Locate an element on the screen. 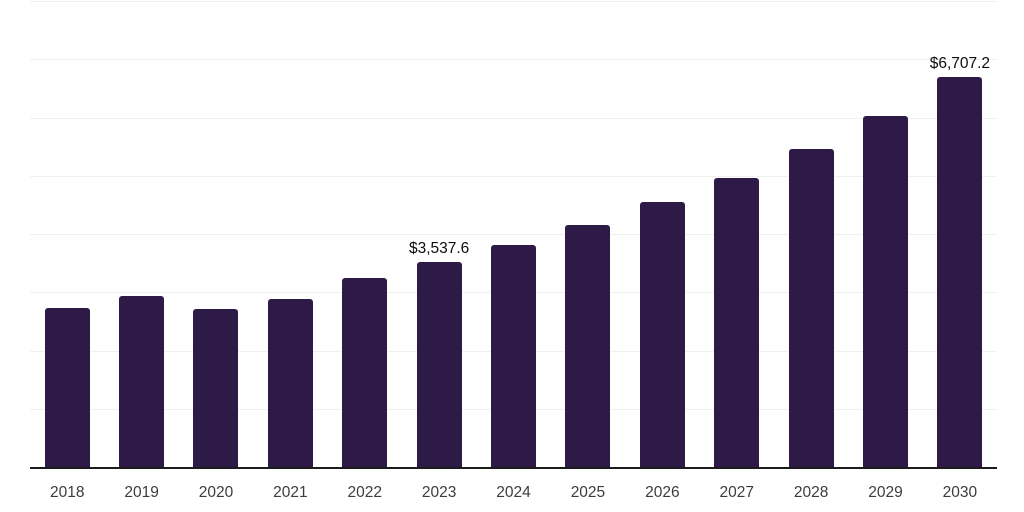  x-tick-label: 2027 is located at coordinates (736, 492).